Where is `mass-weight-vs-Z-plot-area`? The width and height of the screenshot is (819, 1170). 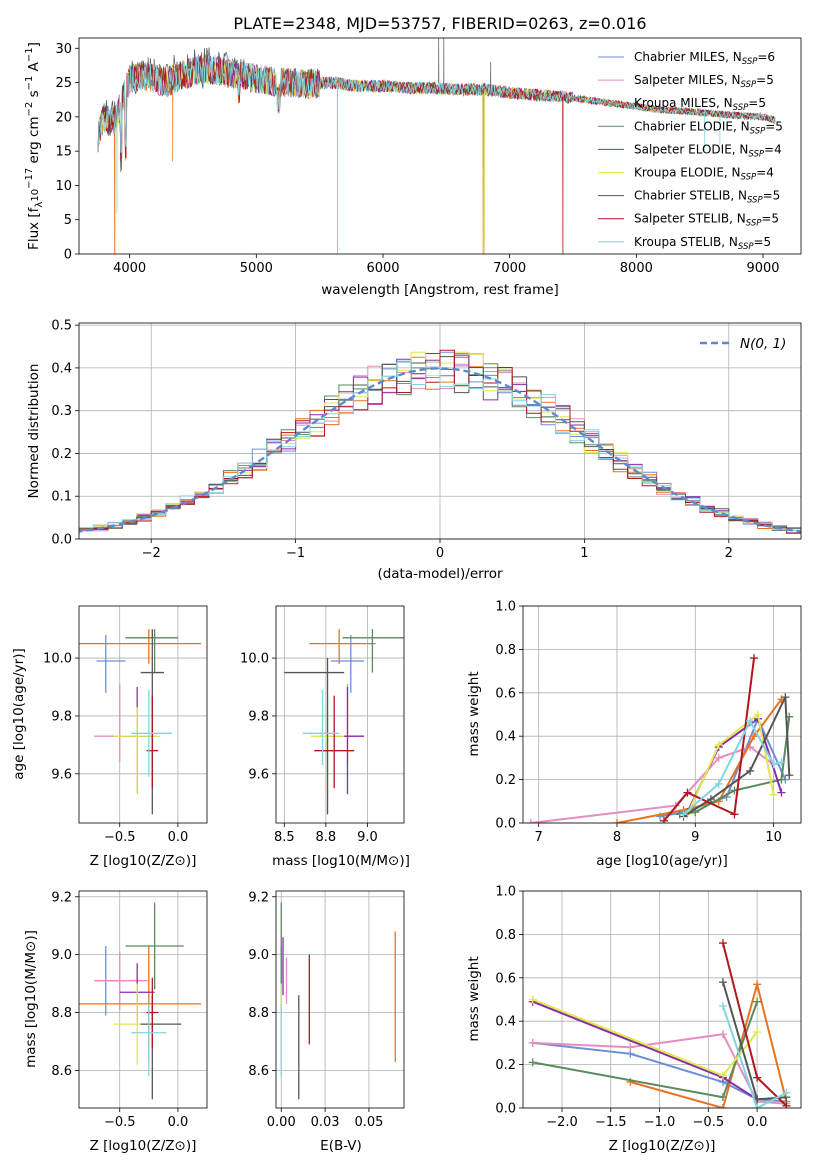
mass-weight-vs-Z-plot-area is located at coordinates (659, 1023).